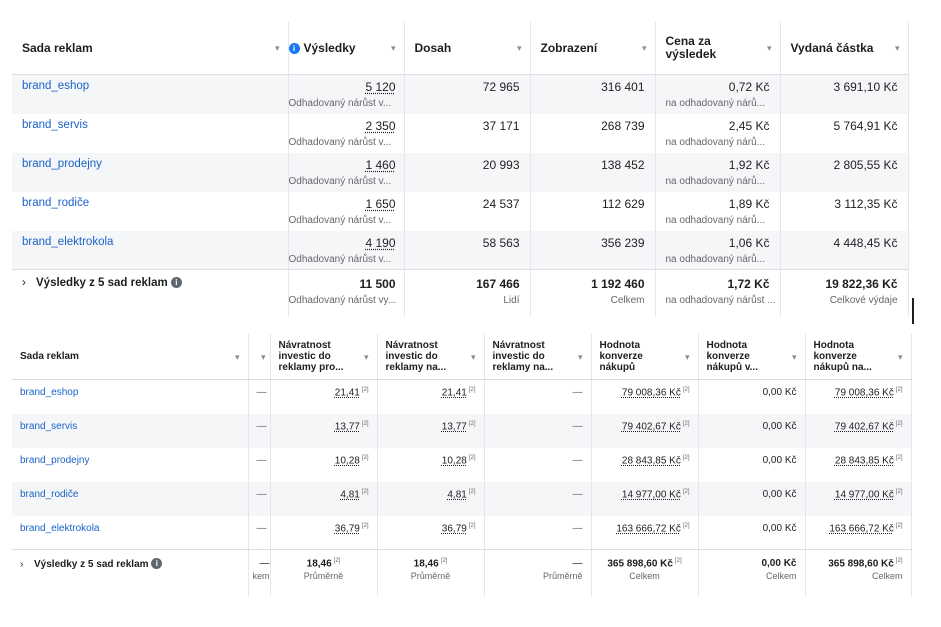  What do you see at coordinates (691, 47) in the screenshot?
I see `column-header-label: Cena za výsledek` at bounding box center [691, 47].